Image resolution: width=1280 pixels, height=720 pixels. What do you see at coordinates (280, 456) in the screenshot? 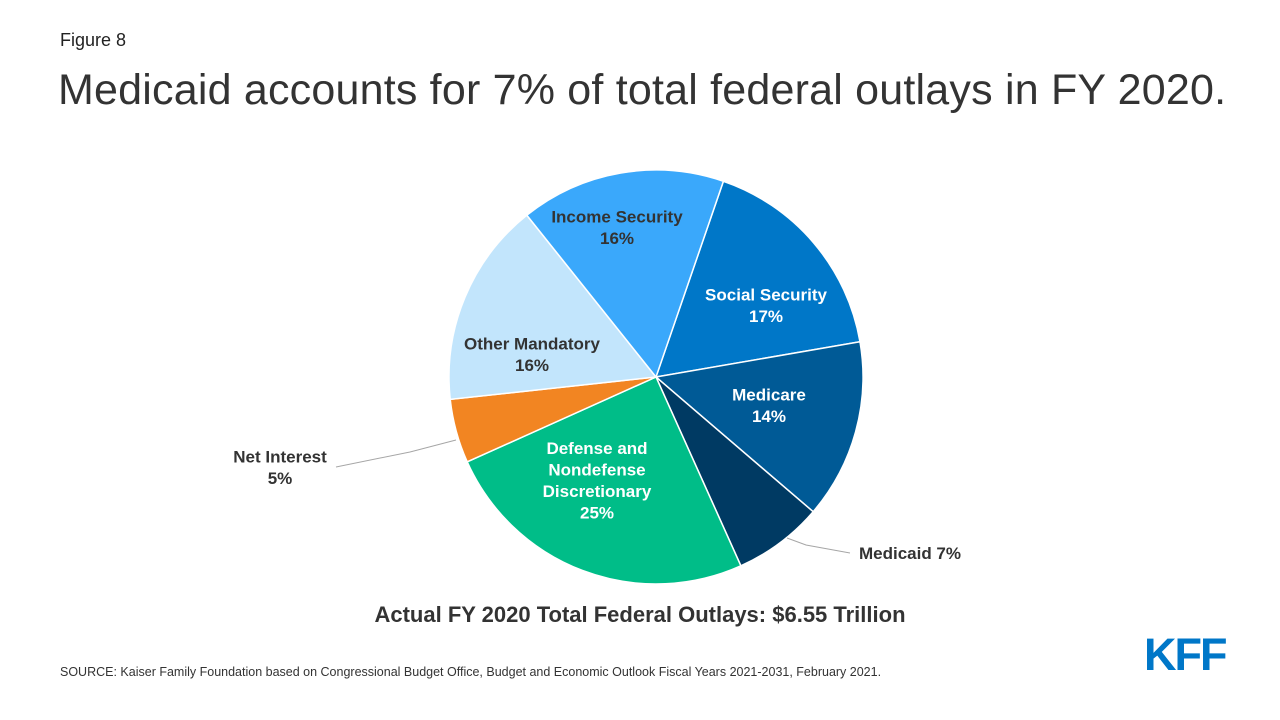
I see `slice-label-line: Net Interest` at bounding box center [280, 456].